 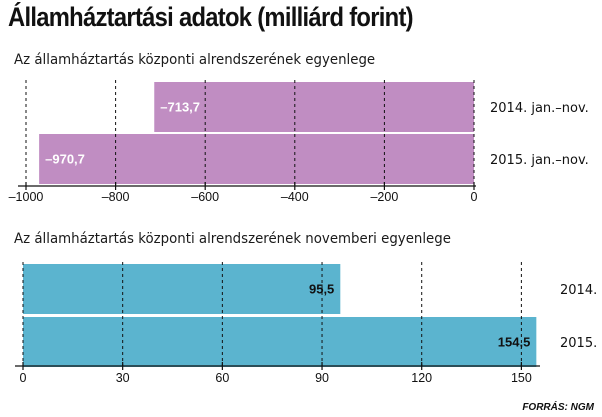 What do you see at coordinates (514, 342) in the screenshot?
I see `chart2-value-label-2: 154,5` at bounding box center [514, 342].